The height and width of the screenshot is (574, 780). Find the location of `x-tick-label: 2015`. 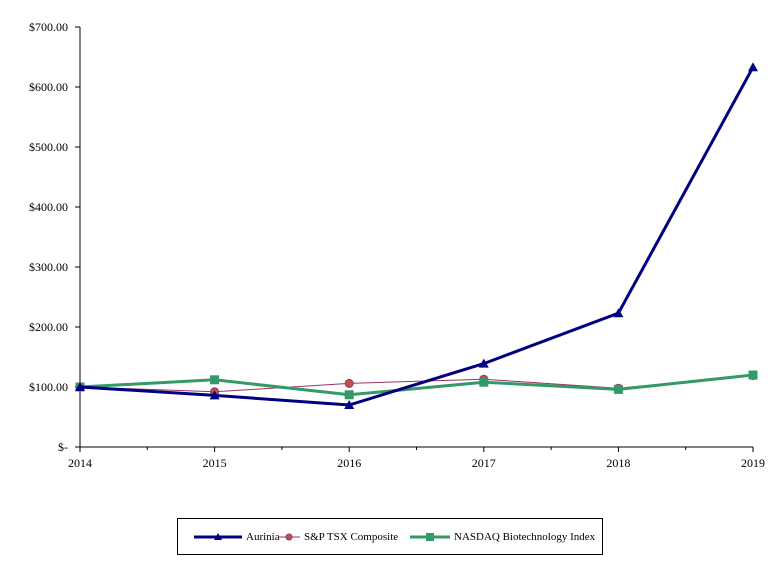

x-tick-label: 2015 is located at coordinates (215, 463).